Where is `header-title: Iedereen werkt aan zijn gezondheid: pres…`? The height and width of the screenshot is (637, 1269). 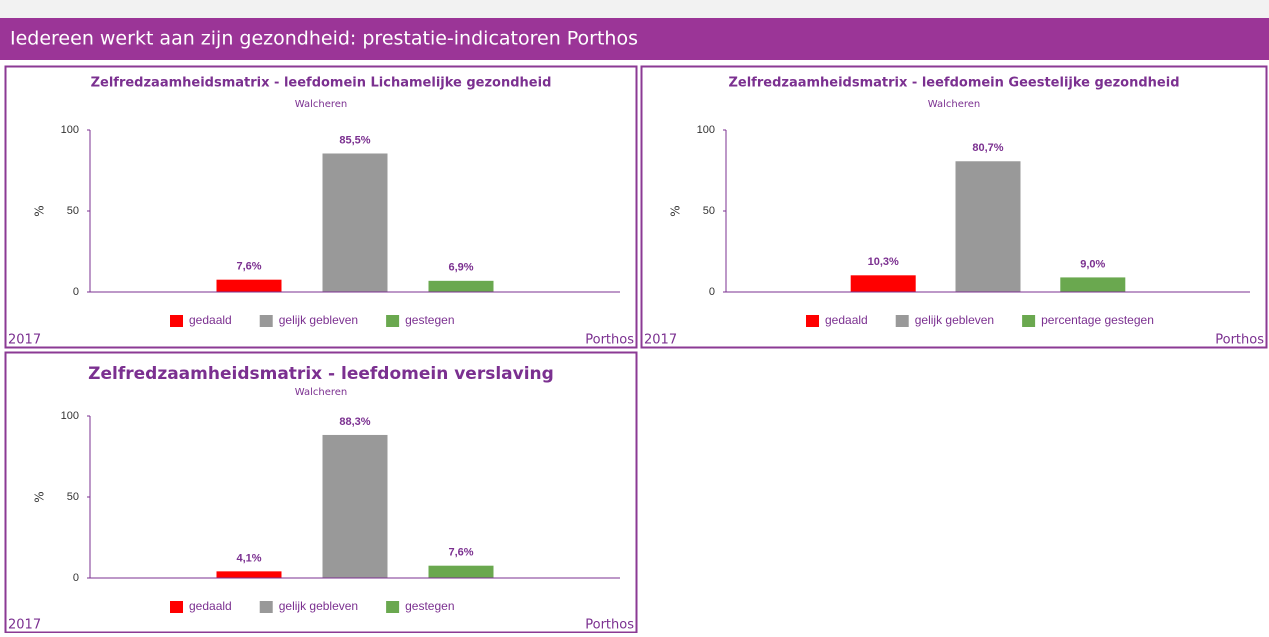 header-title: Iedereen werkt aan zijn gezondheid: pres… is located at coordinates (324, 39).